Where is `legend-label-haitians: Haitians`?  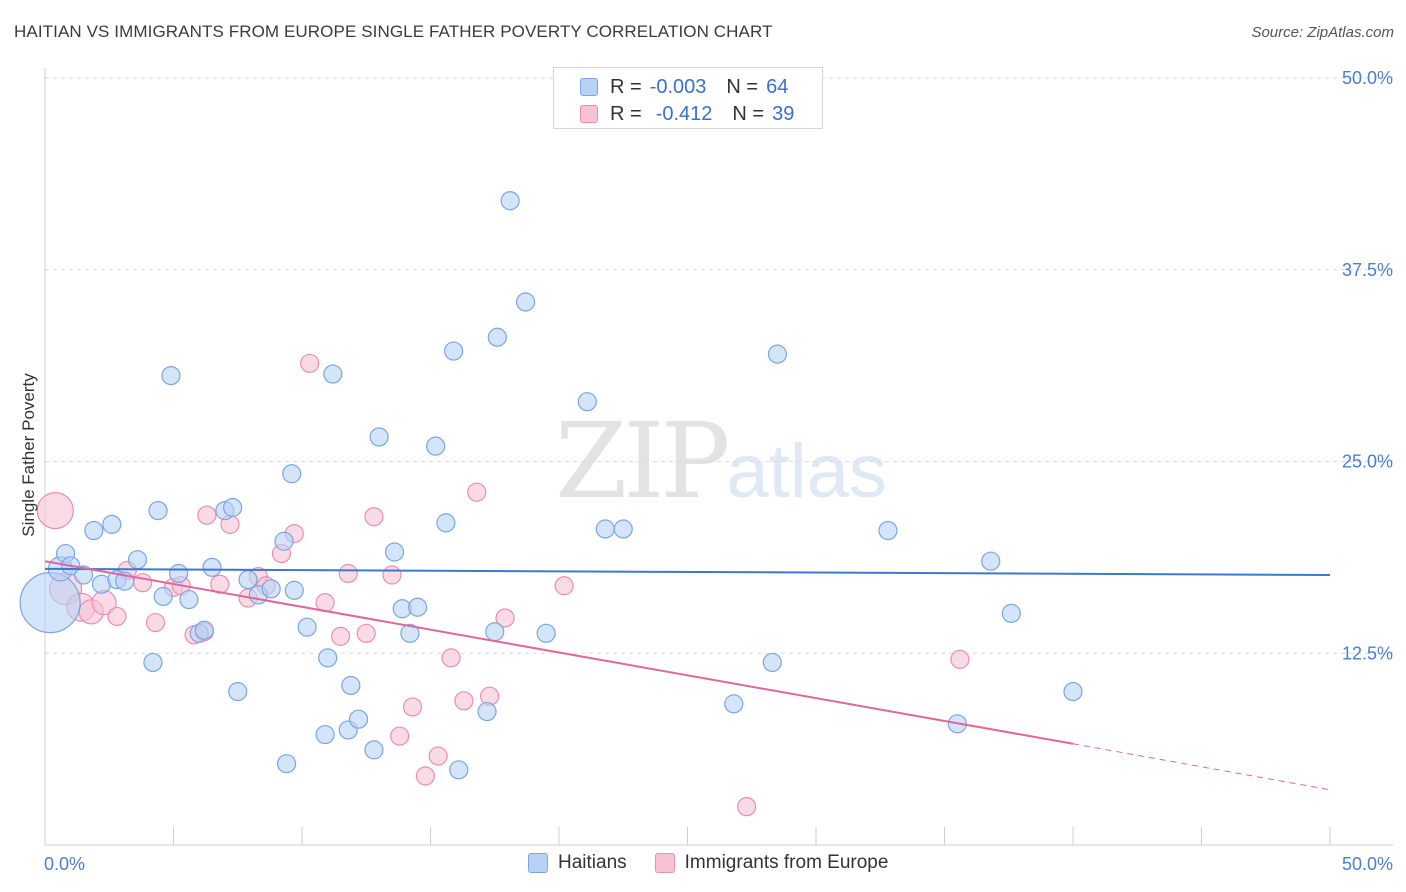 legend-label-haitians: Haitians is located at coordinates (592, 862).